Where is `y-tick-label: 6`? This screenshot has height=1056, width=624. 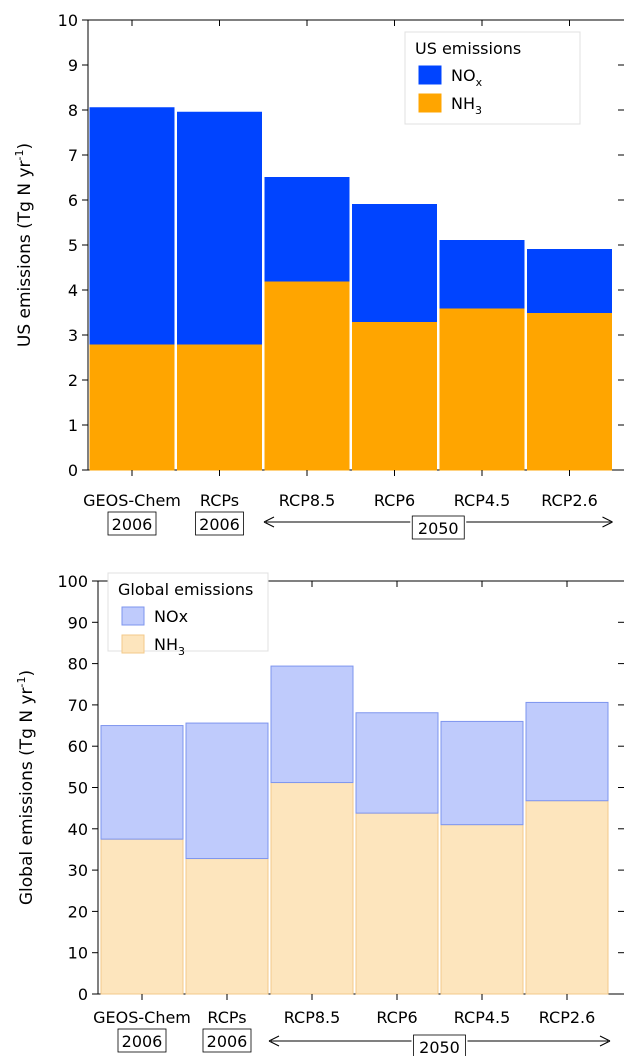
y-tick-label: 6 is located at coordinates (73, 200).